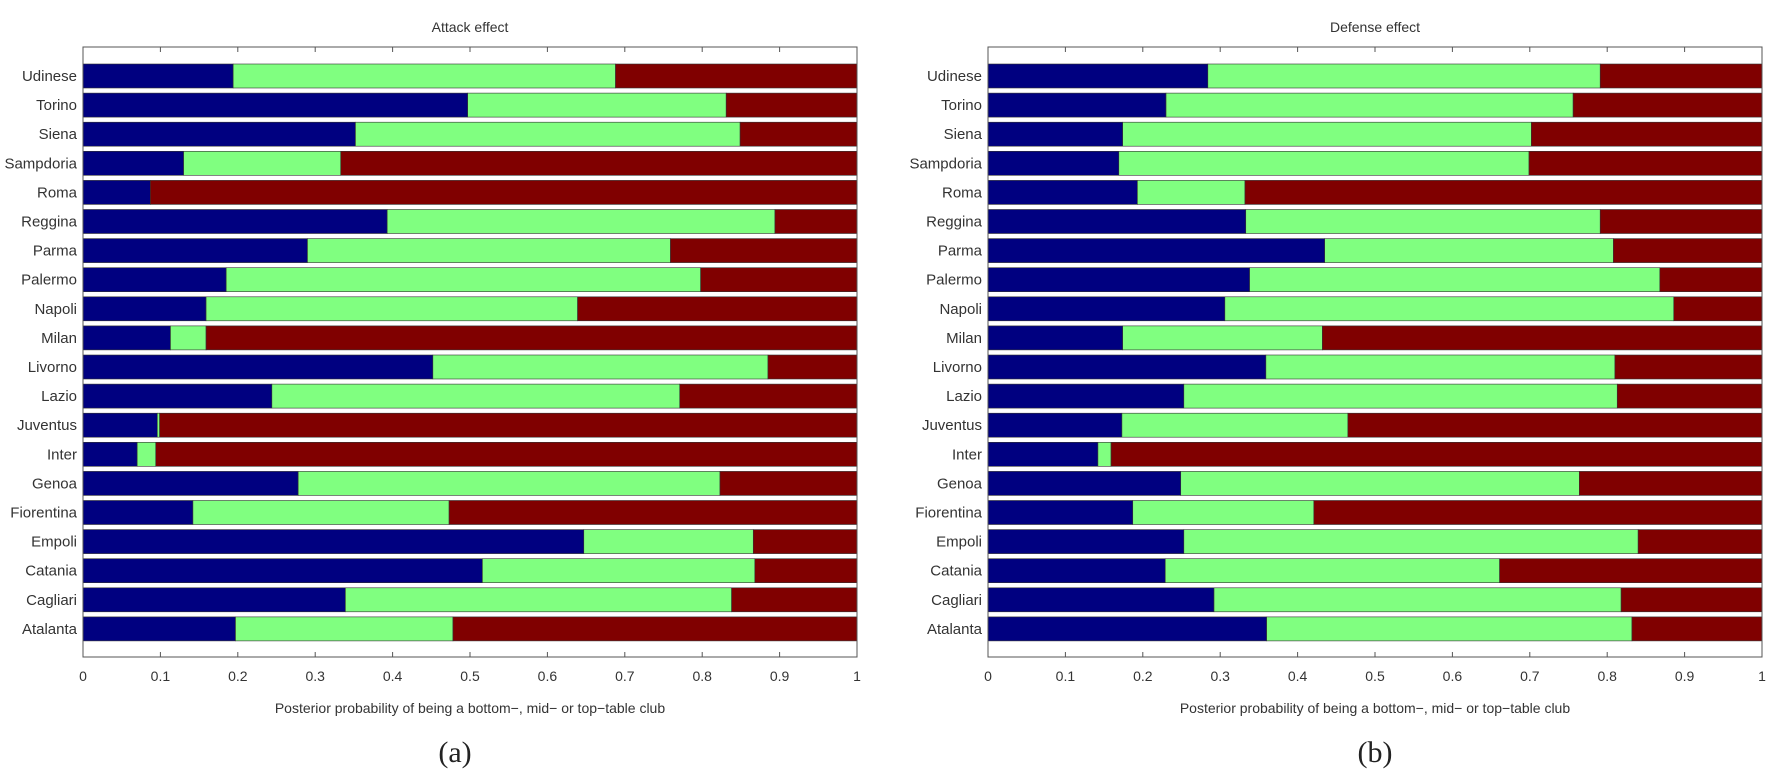  Describe the element at coordinates (1688, 250) in the screenshot. I see `bar-top-table-parma` at that location.